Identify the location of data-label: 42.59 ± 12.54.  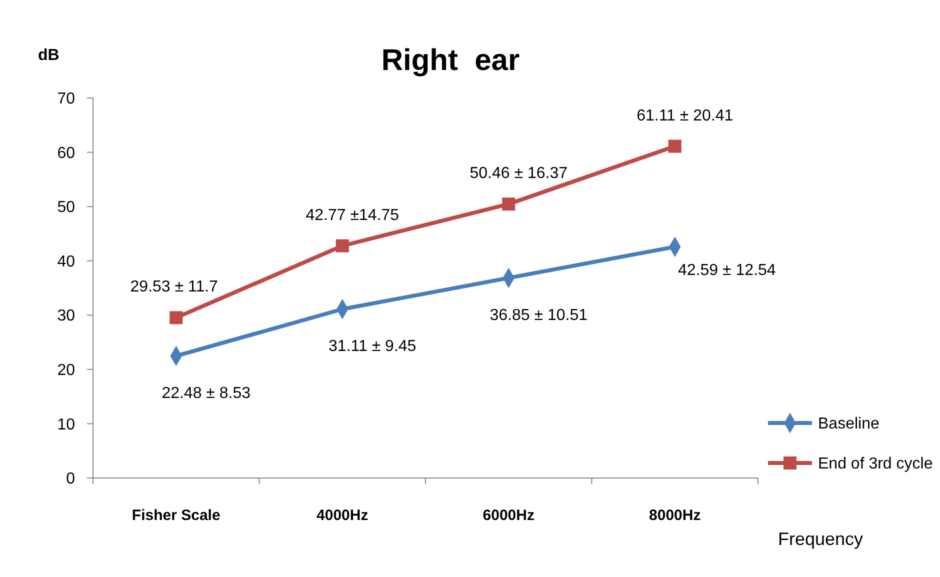
(727, 270).